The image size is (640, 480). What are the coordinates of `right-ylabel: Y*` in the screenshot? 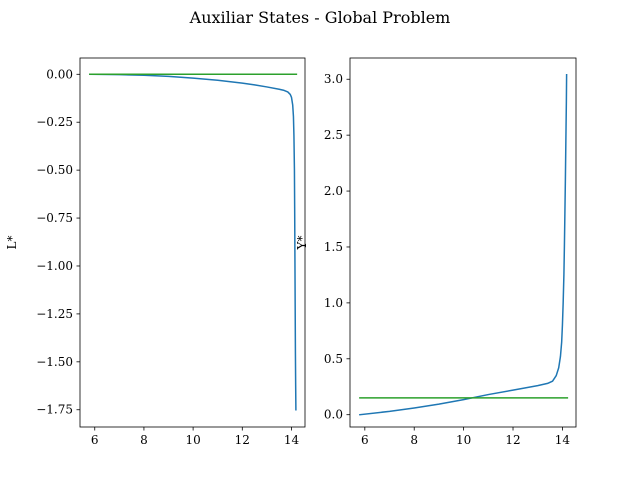 It's located at (302, 243).